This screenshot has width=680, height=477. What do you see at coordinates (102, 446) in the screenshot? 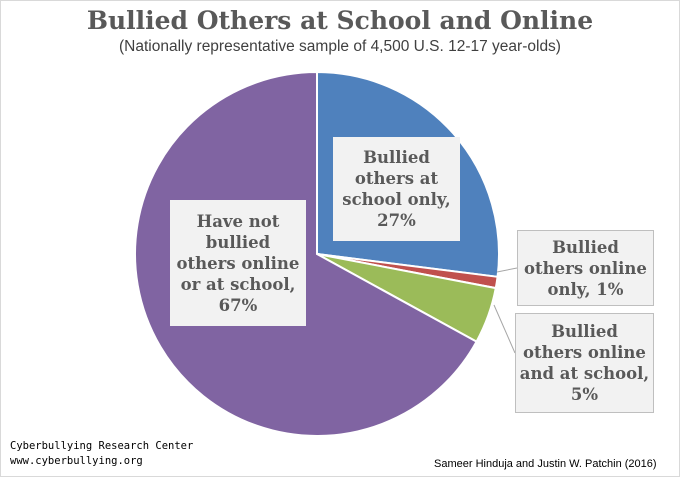
I see `footer-org: Cyberbullying Research Center` at bounding box center [102, 446].